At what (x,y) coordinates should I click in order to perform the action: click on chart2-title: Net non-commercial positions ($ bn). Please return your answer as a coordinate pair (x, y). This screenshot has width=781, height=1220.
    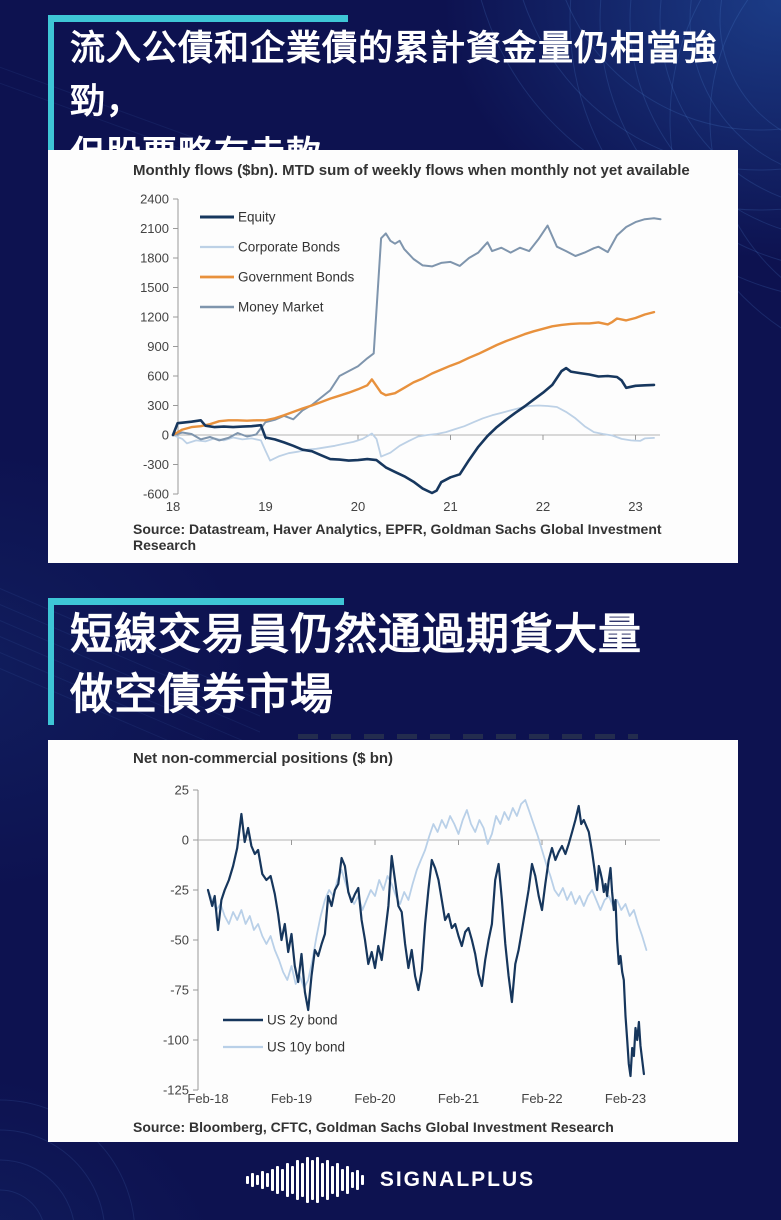
    Looking at the image, I should click on (263, 758).